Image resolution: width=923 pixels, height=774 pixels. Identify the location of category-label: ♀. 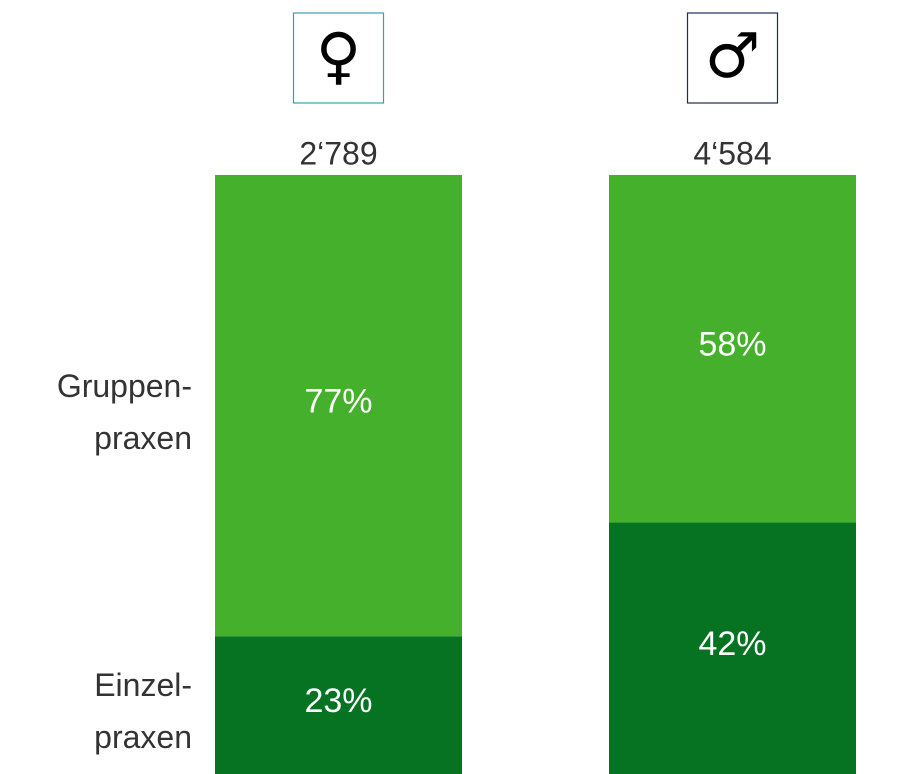
(338, 55).